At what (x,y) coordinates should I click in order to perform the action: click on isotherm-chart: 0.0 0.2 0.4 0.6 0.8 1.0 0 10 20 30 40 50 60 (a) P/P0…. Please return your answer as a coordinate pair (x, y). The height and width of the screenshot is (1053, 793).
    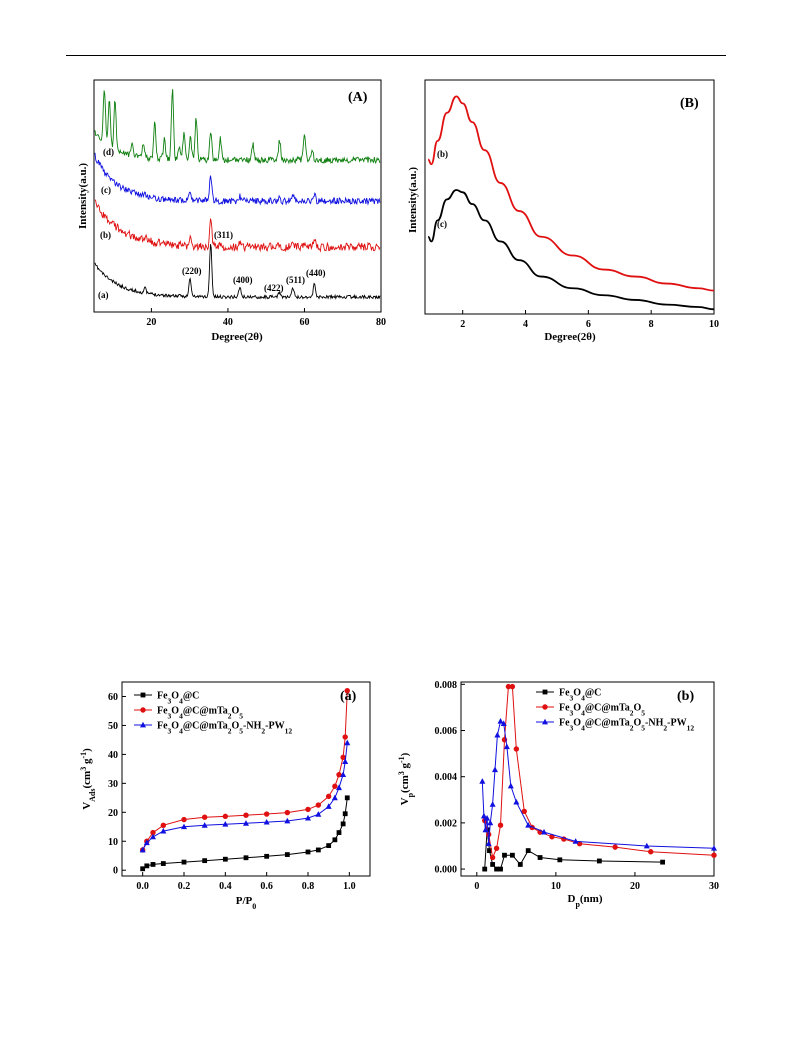
    Looking at the image, I should click on (225, 796).